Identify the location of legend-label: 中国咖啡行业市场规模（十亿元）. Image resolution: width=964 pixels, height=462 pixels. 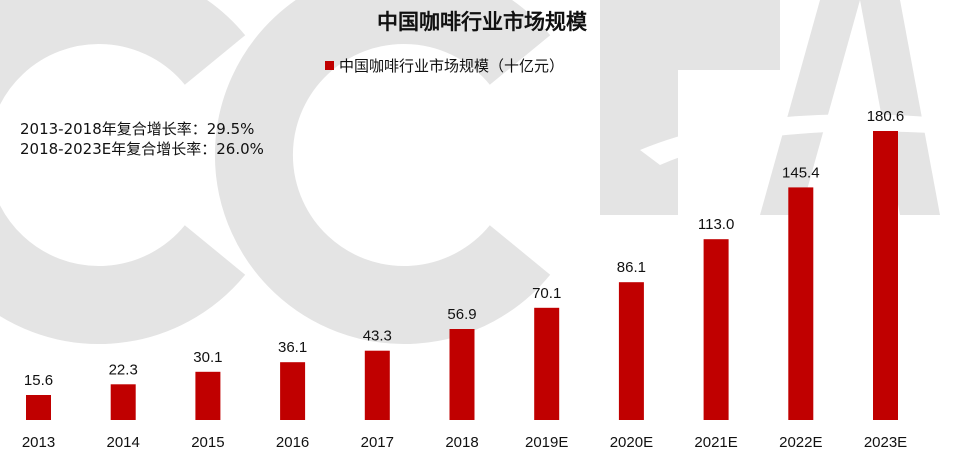
(452, 65).